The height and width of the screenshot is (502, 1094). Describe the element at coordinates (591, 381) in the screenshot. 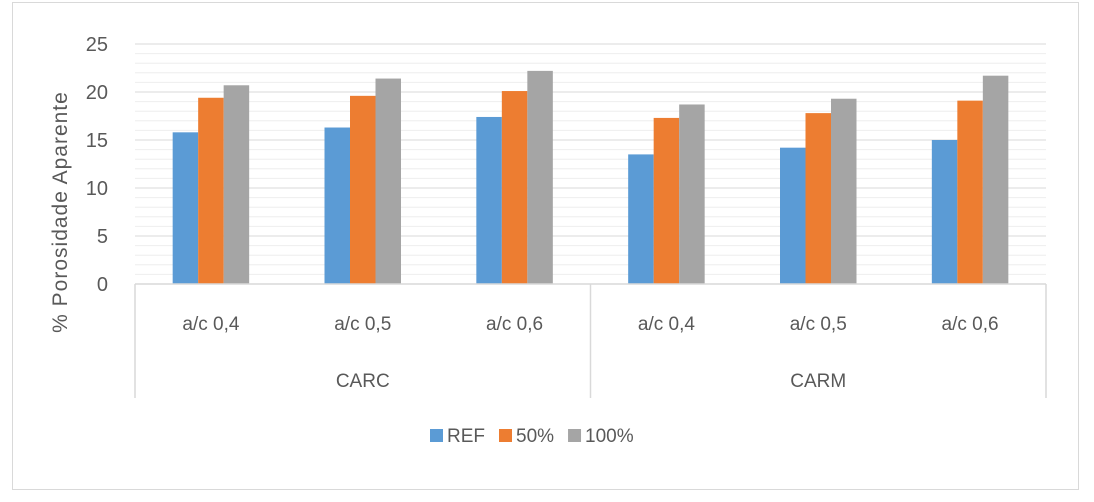

I see `group-labels: CARC CARM` at that location.